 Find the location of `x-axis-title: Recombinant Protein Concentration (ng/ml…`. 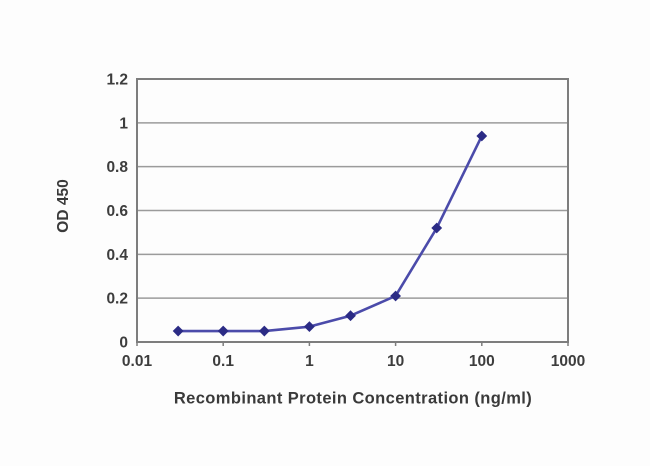

x-axis-title: Recombinant Protein Concentration (ng/ml… is located at coordinates (353, 398).